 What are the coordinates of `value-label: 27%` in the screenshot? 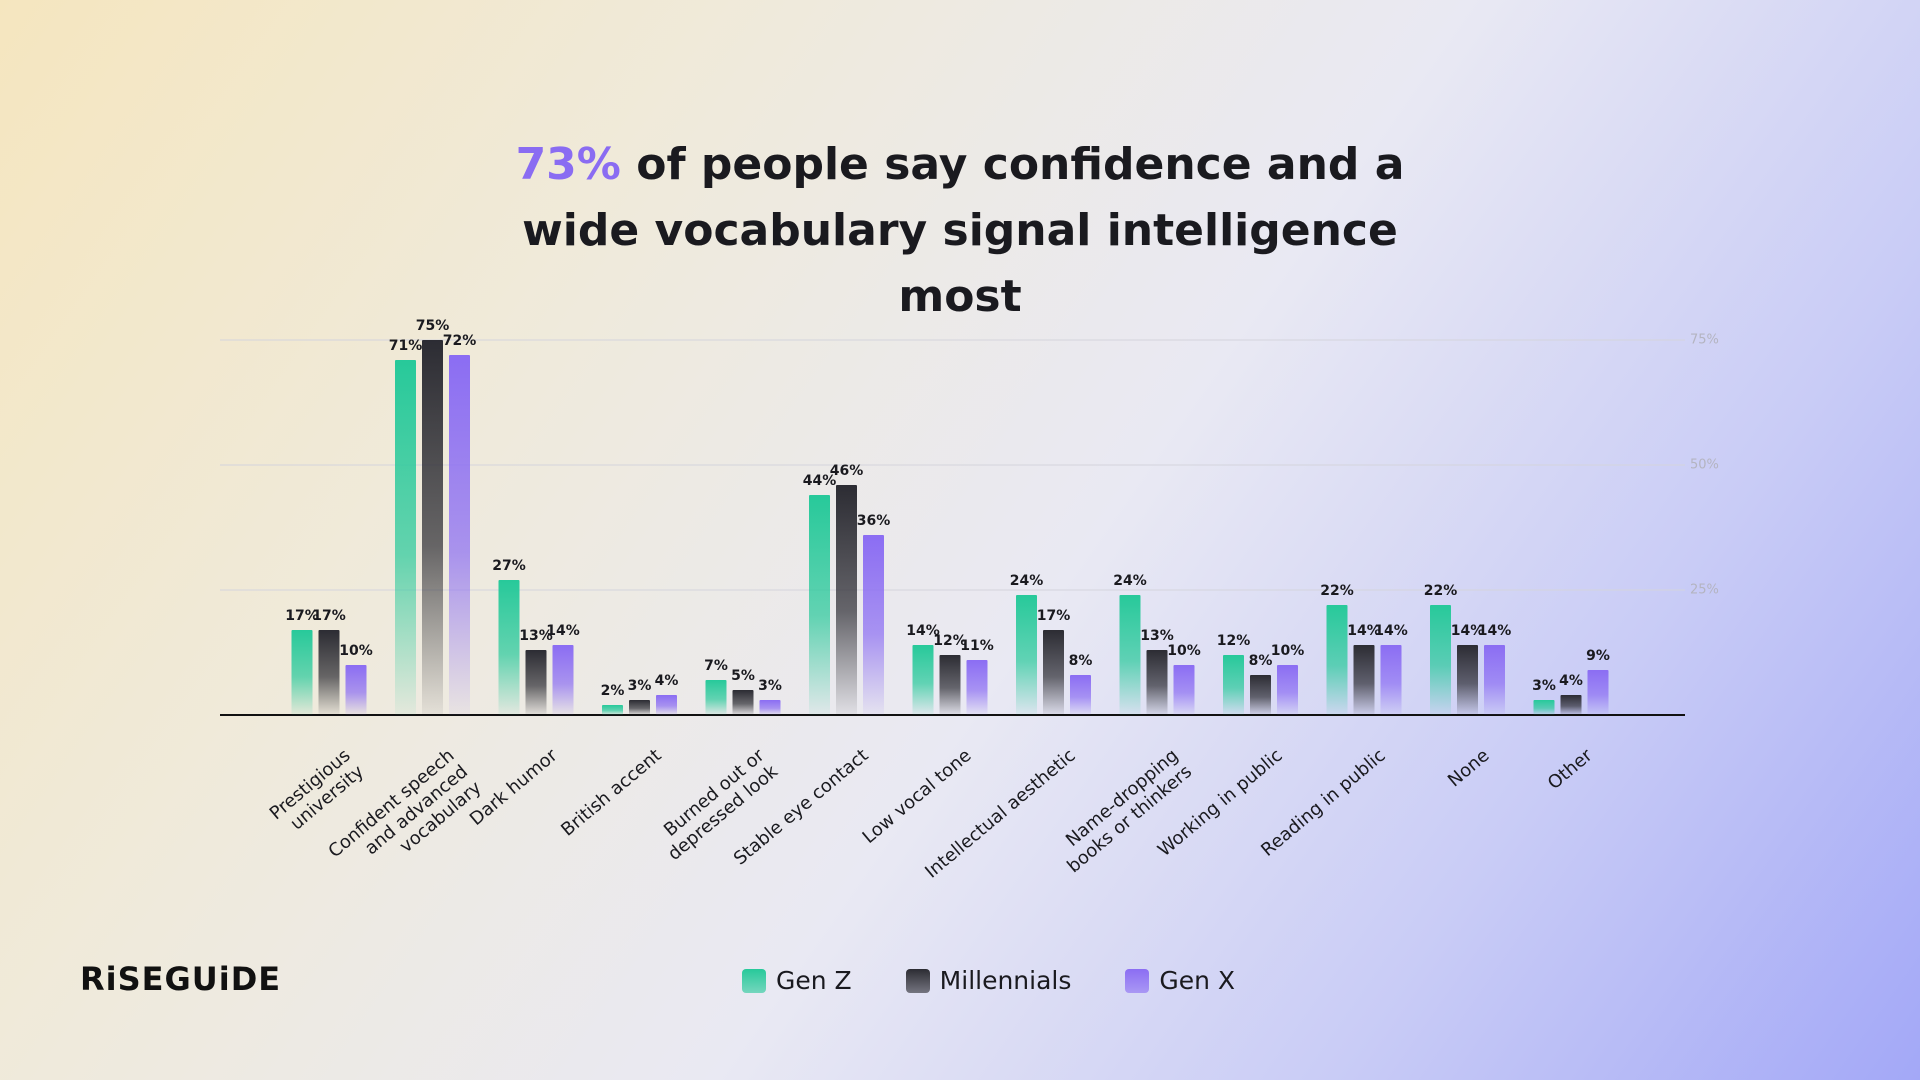 It's located at (509, 566).